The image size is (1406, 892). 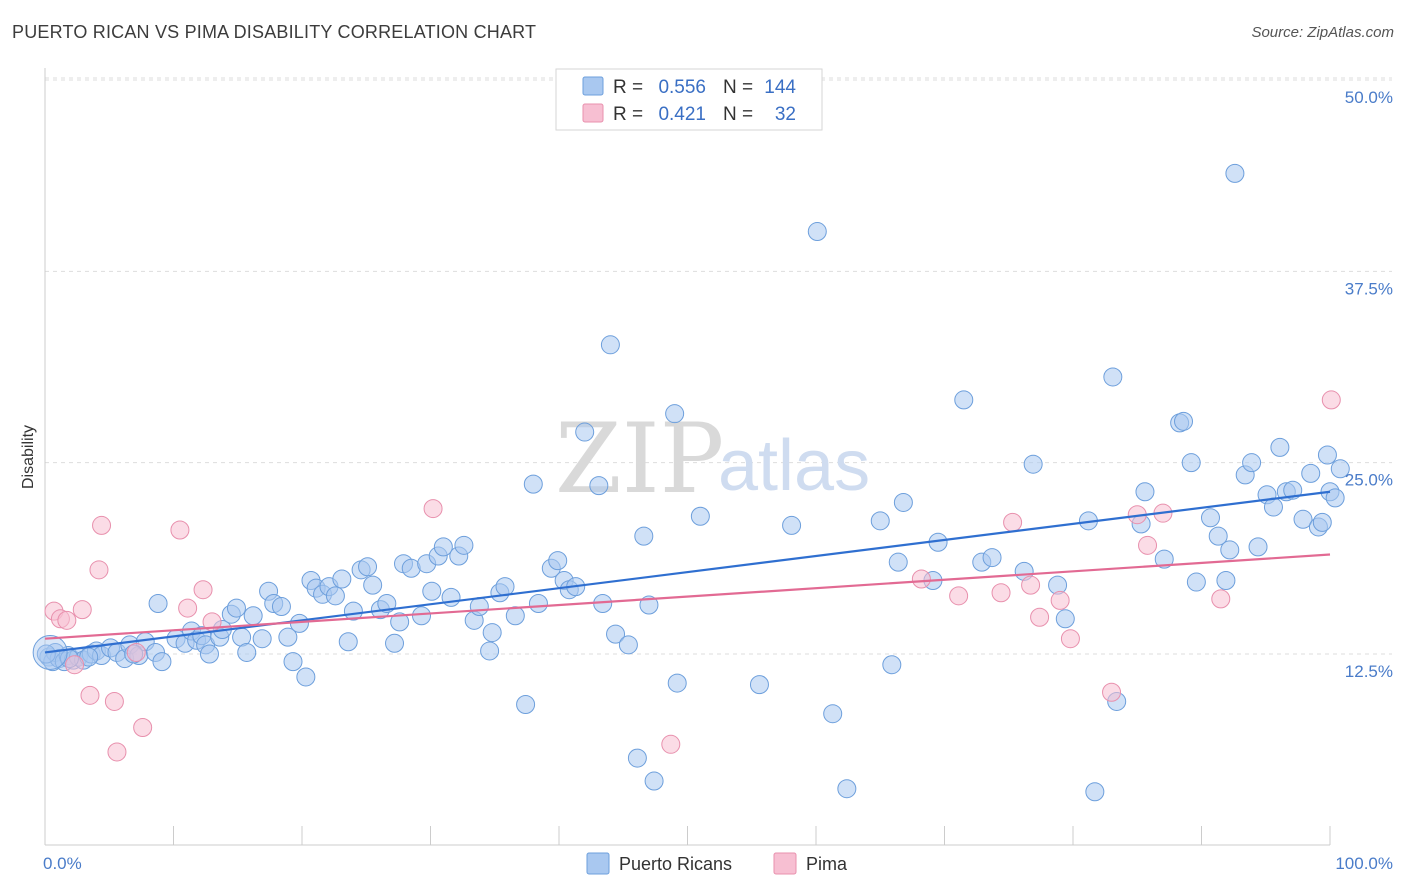 What do you see at coordinates (785, 863) in the screenshot?
I see `legend-bottom-swatch-pink` at bounding box center [785, 863].